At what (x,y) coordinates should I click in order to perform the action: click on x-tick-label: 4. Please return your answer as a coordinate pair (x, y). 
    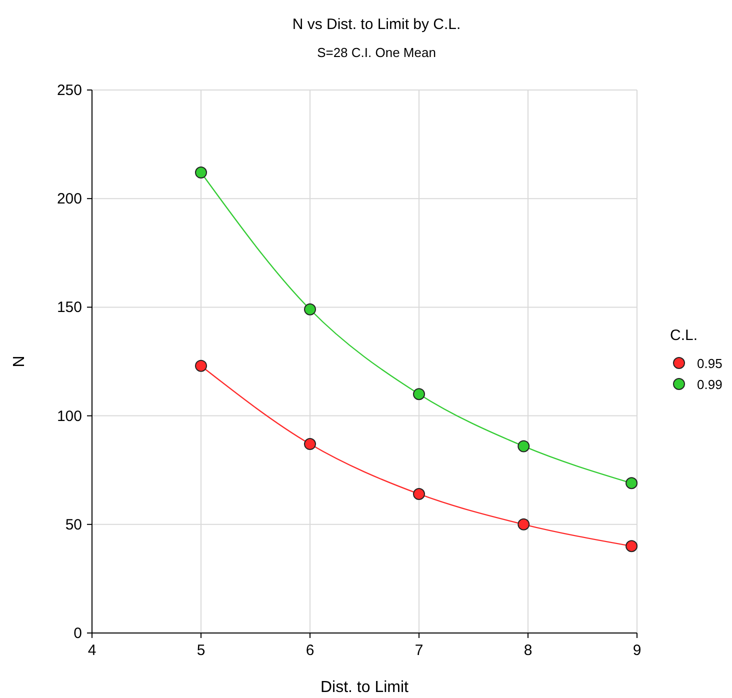
    Looking at the image, I should click on (92, 650).